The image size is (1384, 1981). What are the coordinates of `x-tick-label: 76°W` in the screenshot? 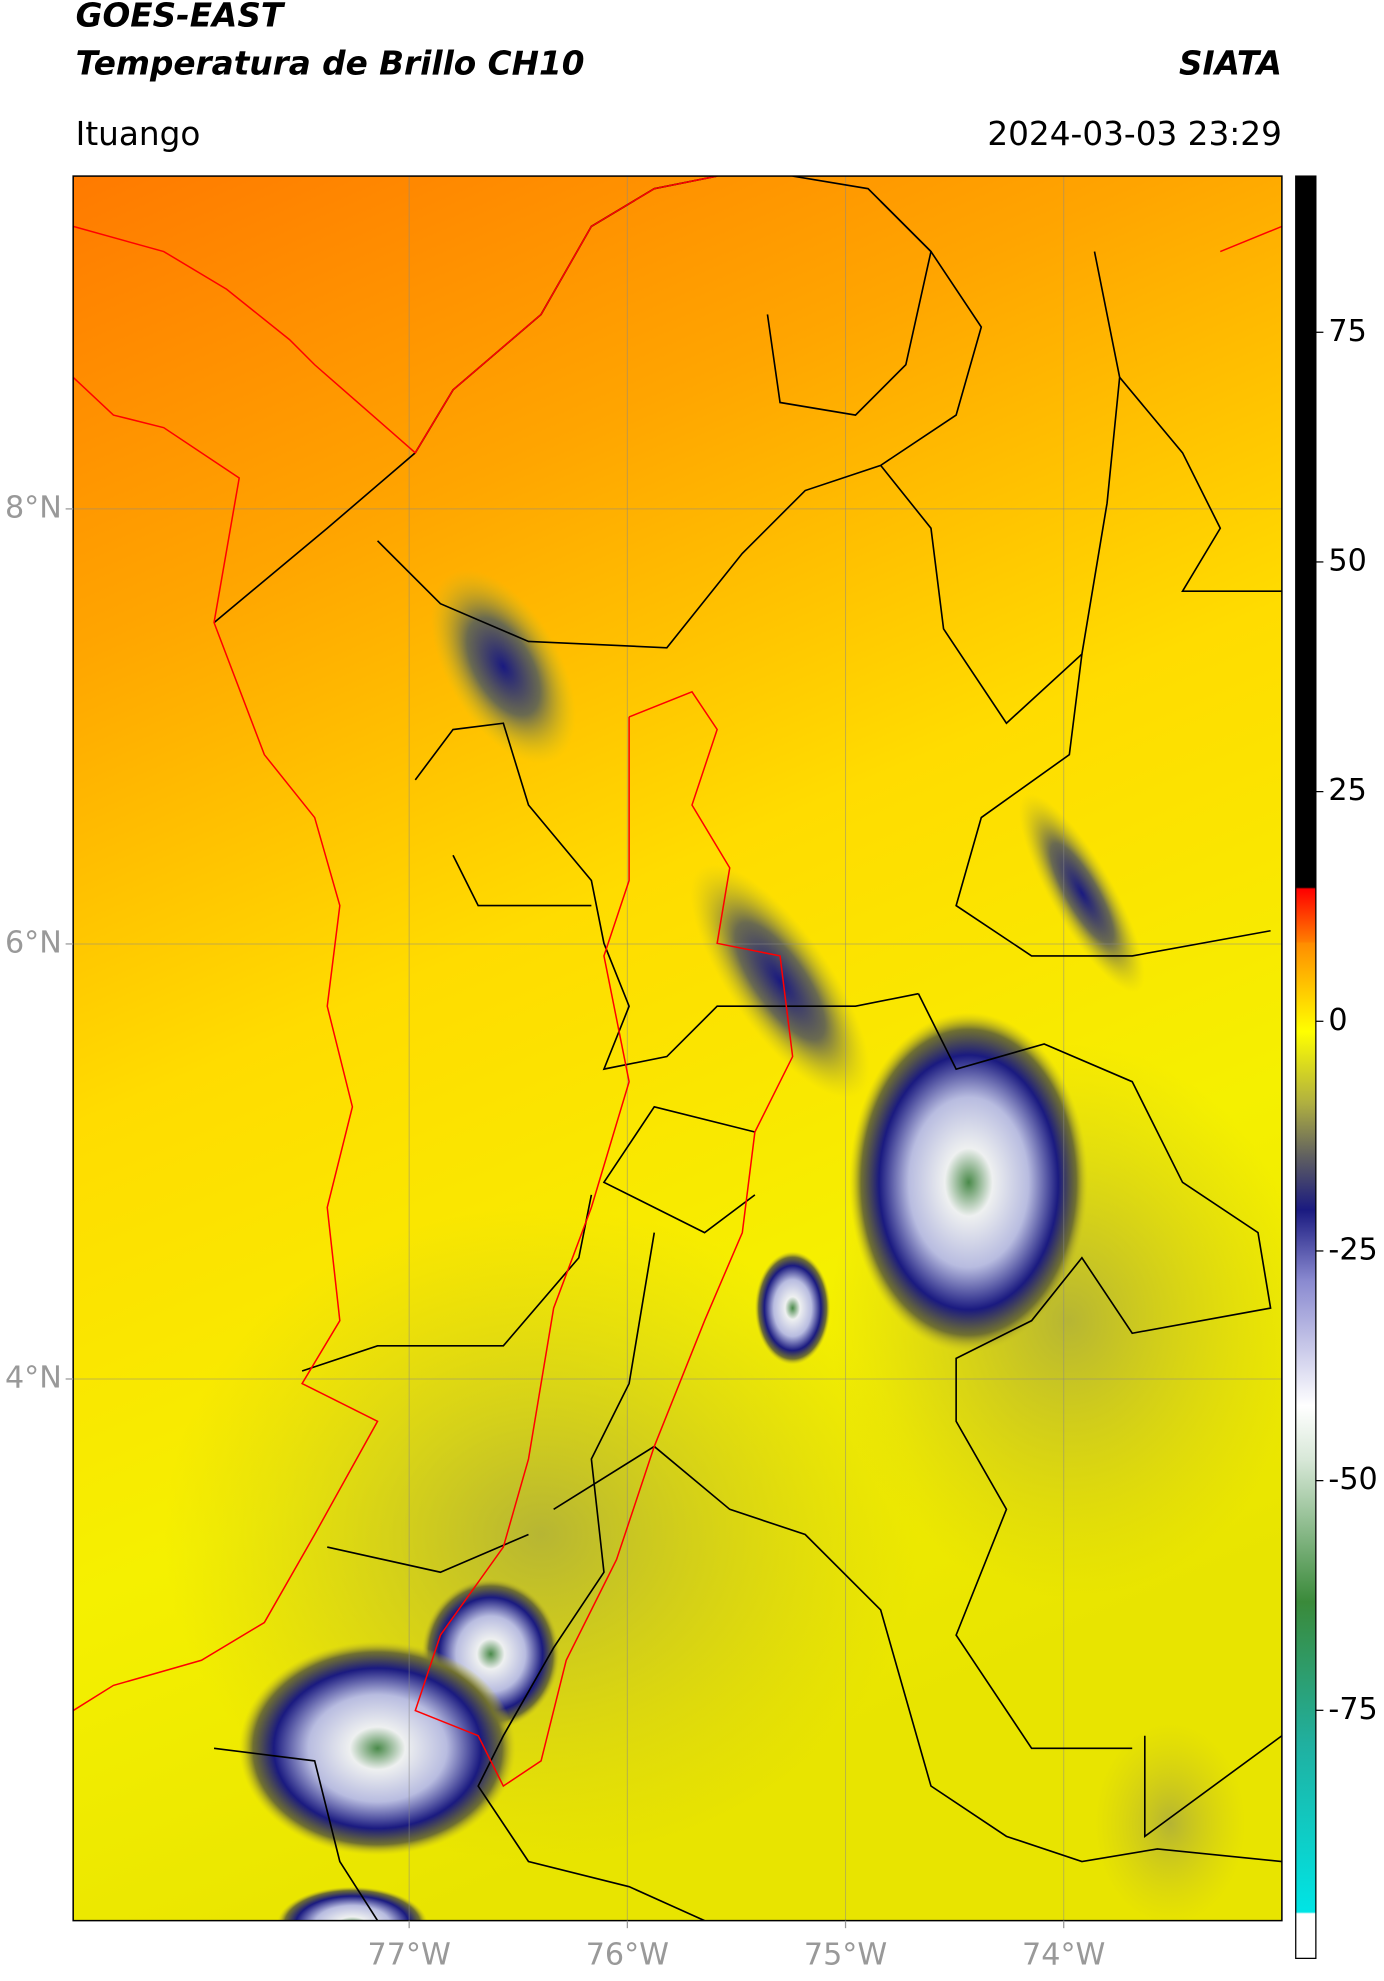 It's located at (627, 1954).